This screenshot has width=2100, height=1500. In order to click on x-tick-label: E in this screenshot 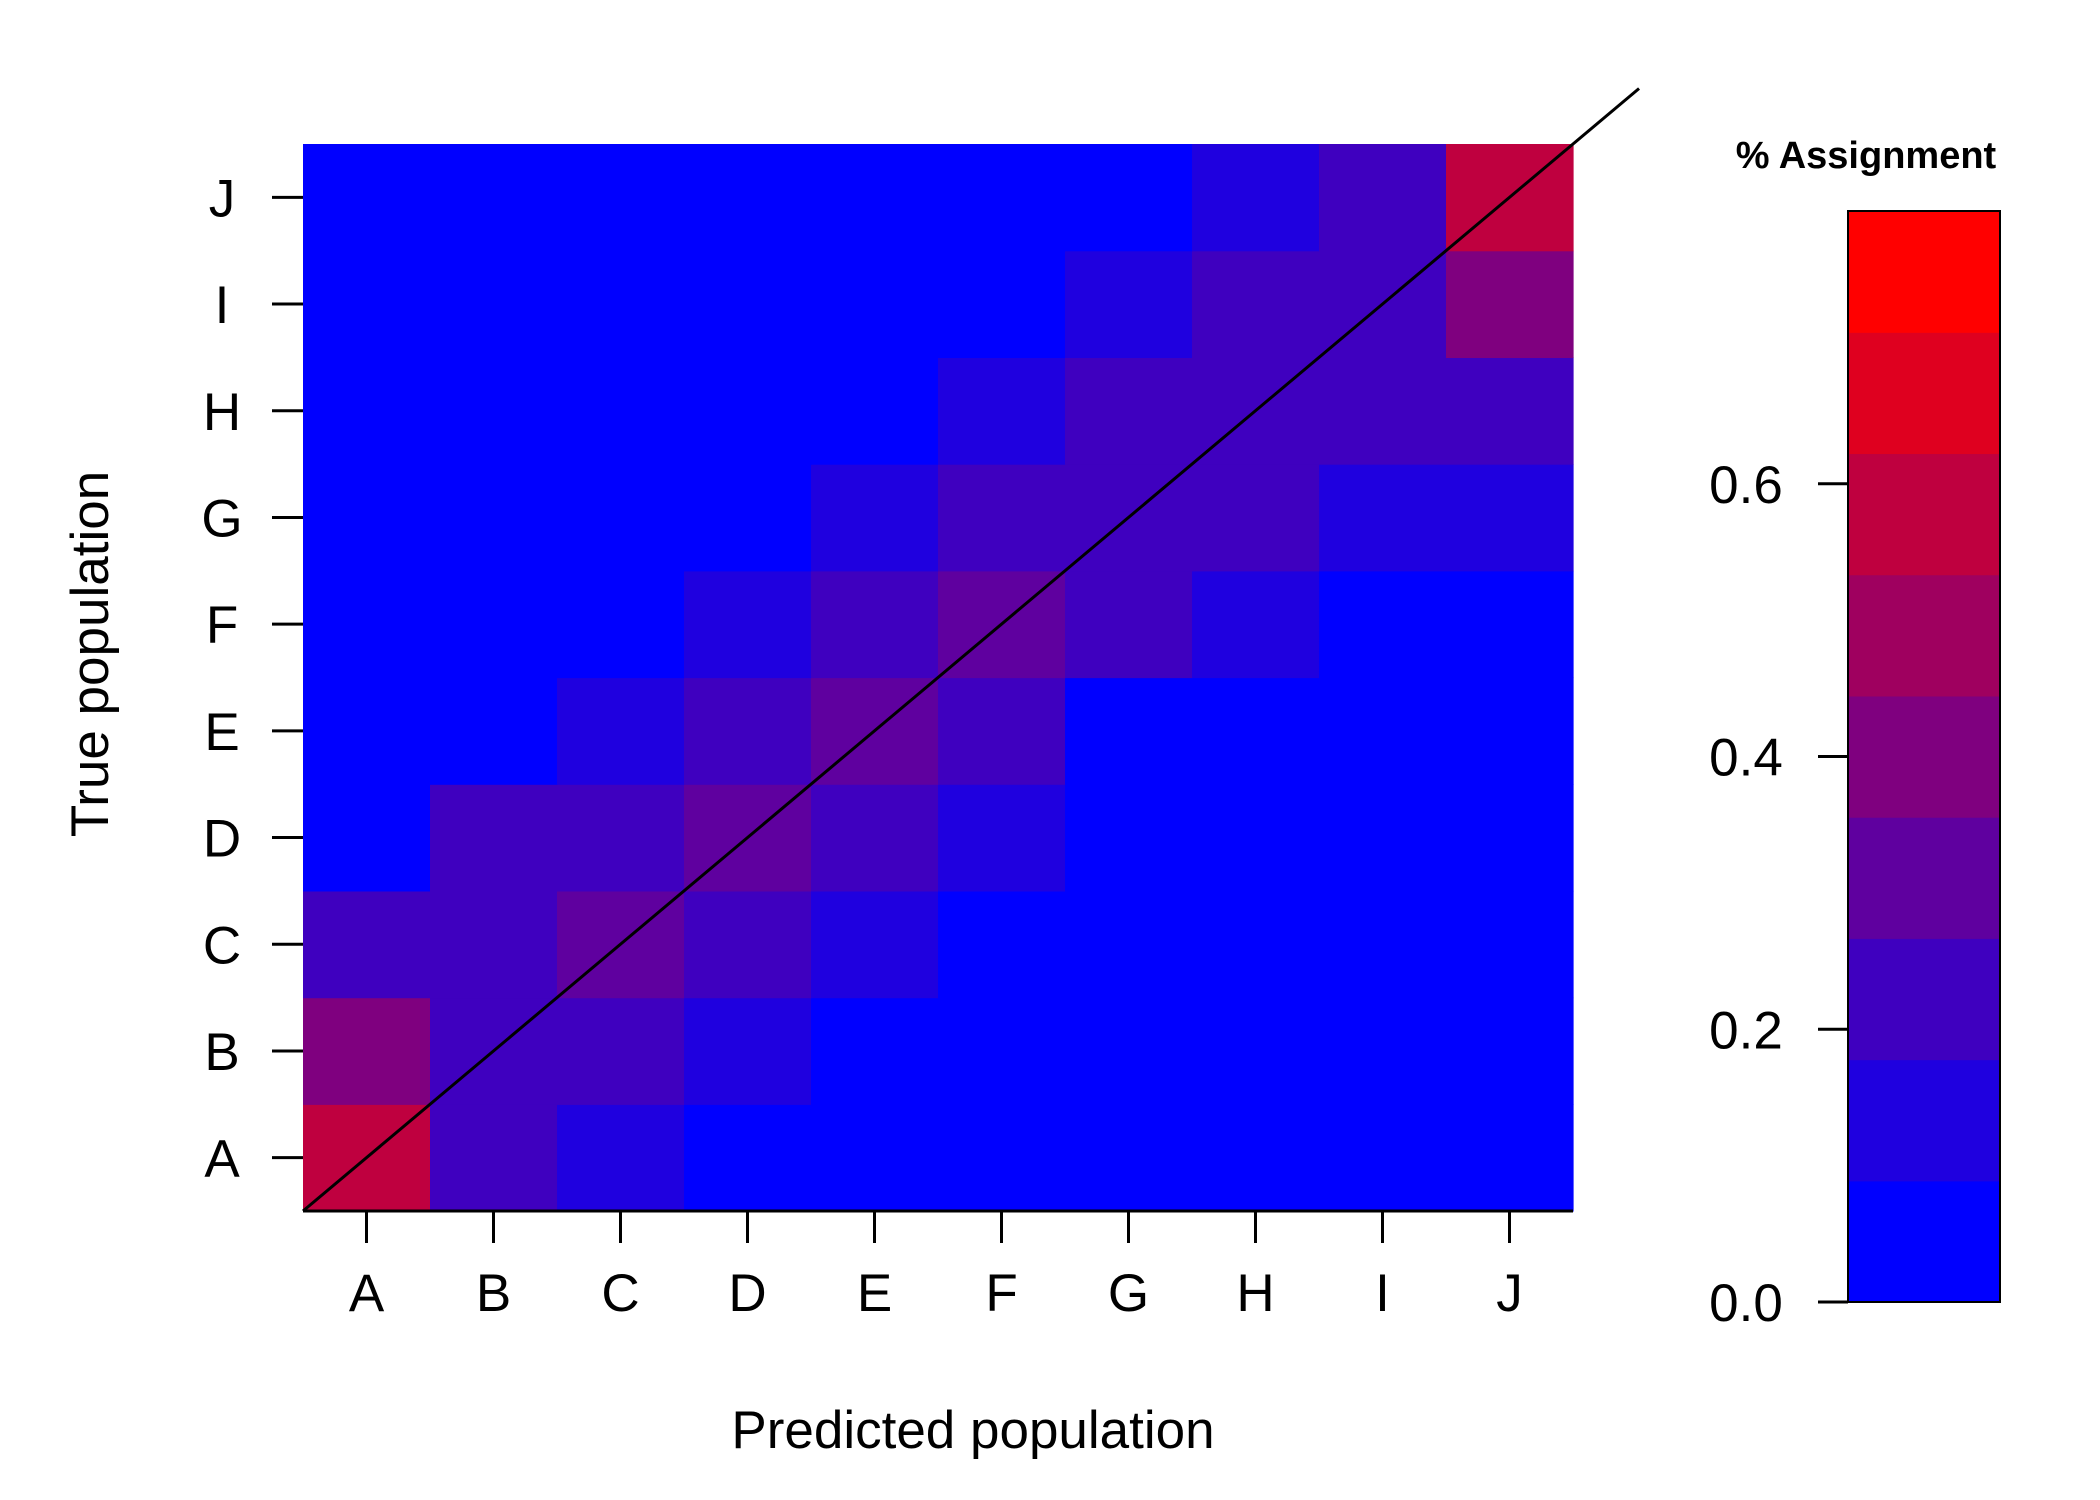, I will do `click(874, 1293)`.